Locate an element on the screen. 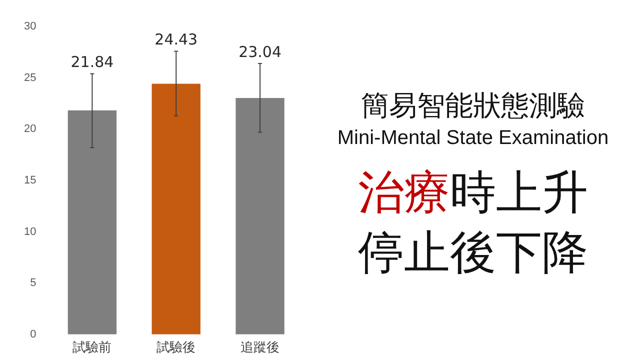  x-tick-label: 追蹤後 is located at coordinates (260, 348).